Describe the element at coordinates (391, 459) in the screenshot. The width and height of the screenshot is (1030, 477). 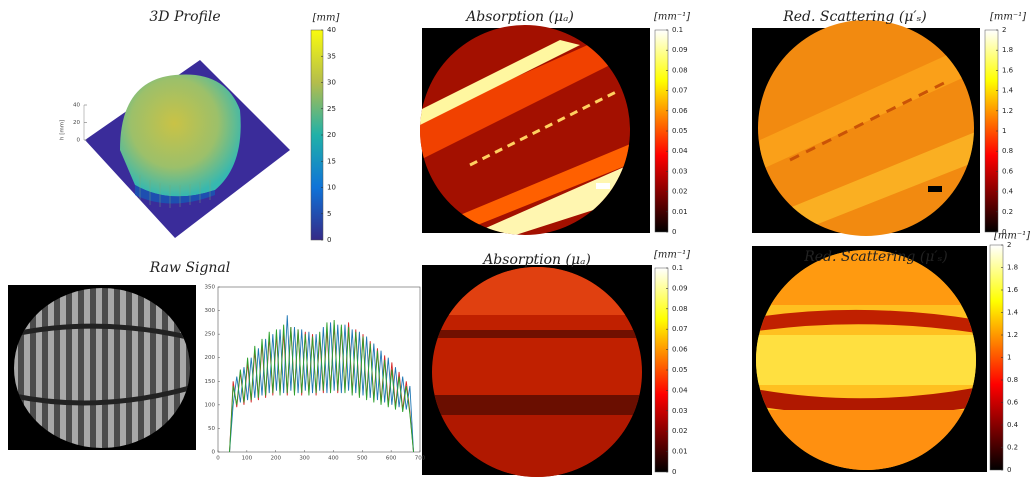
I see `x-tick-label: 600` at that location.